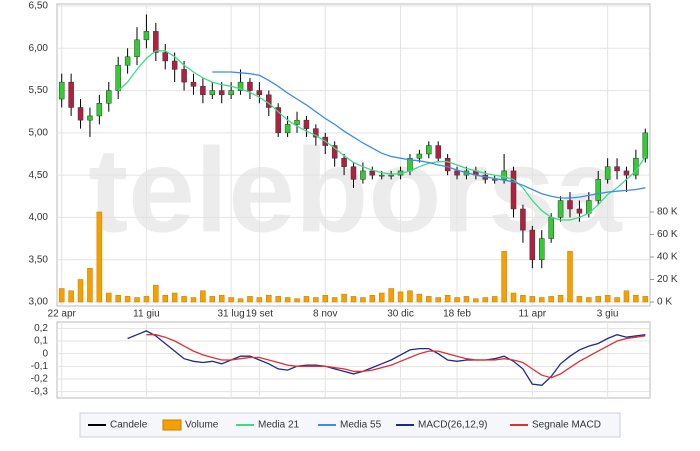 The image size is (700, 451). Describe the element at coordinates (400, 314) in the screenshot. I see `x-tick-label: 30 dic` at that location.